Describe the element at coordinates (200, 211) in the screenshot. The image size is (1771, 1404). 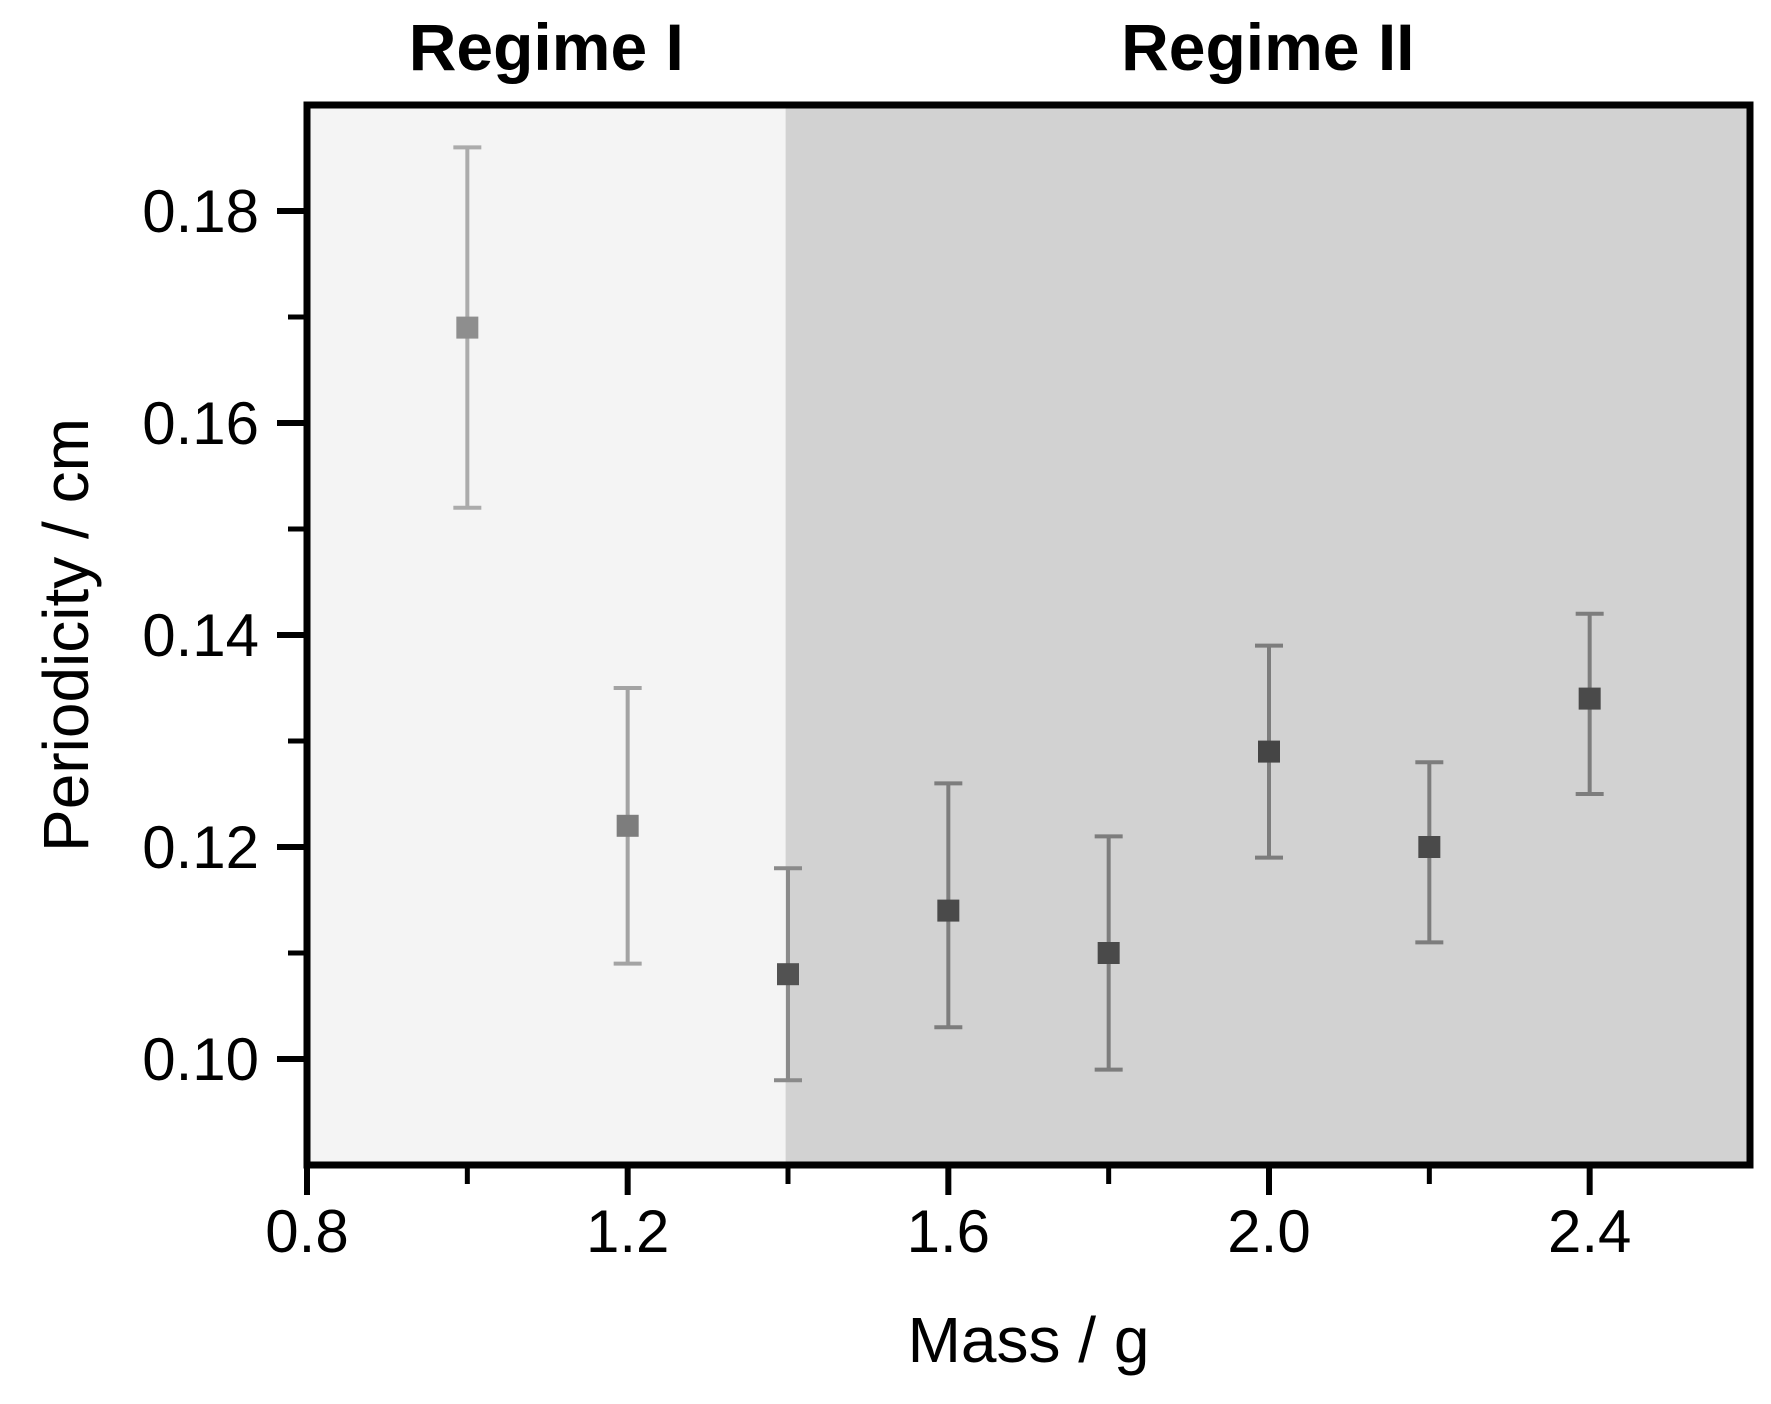
I see `y-tick-label: 0.18` at that location.